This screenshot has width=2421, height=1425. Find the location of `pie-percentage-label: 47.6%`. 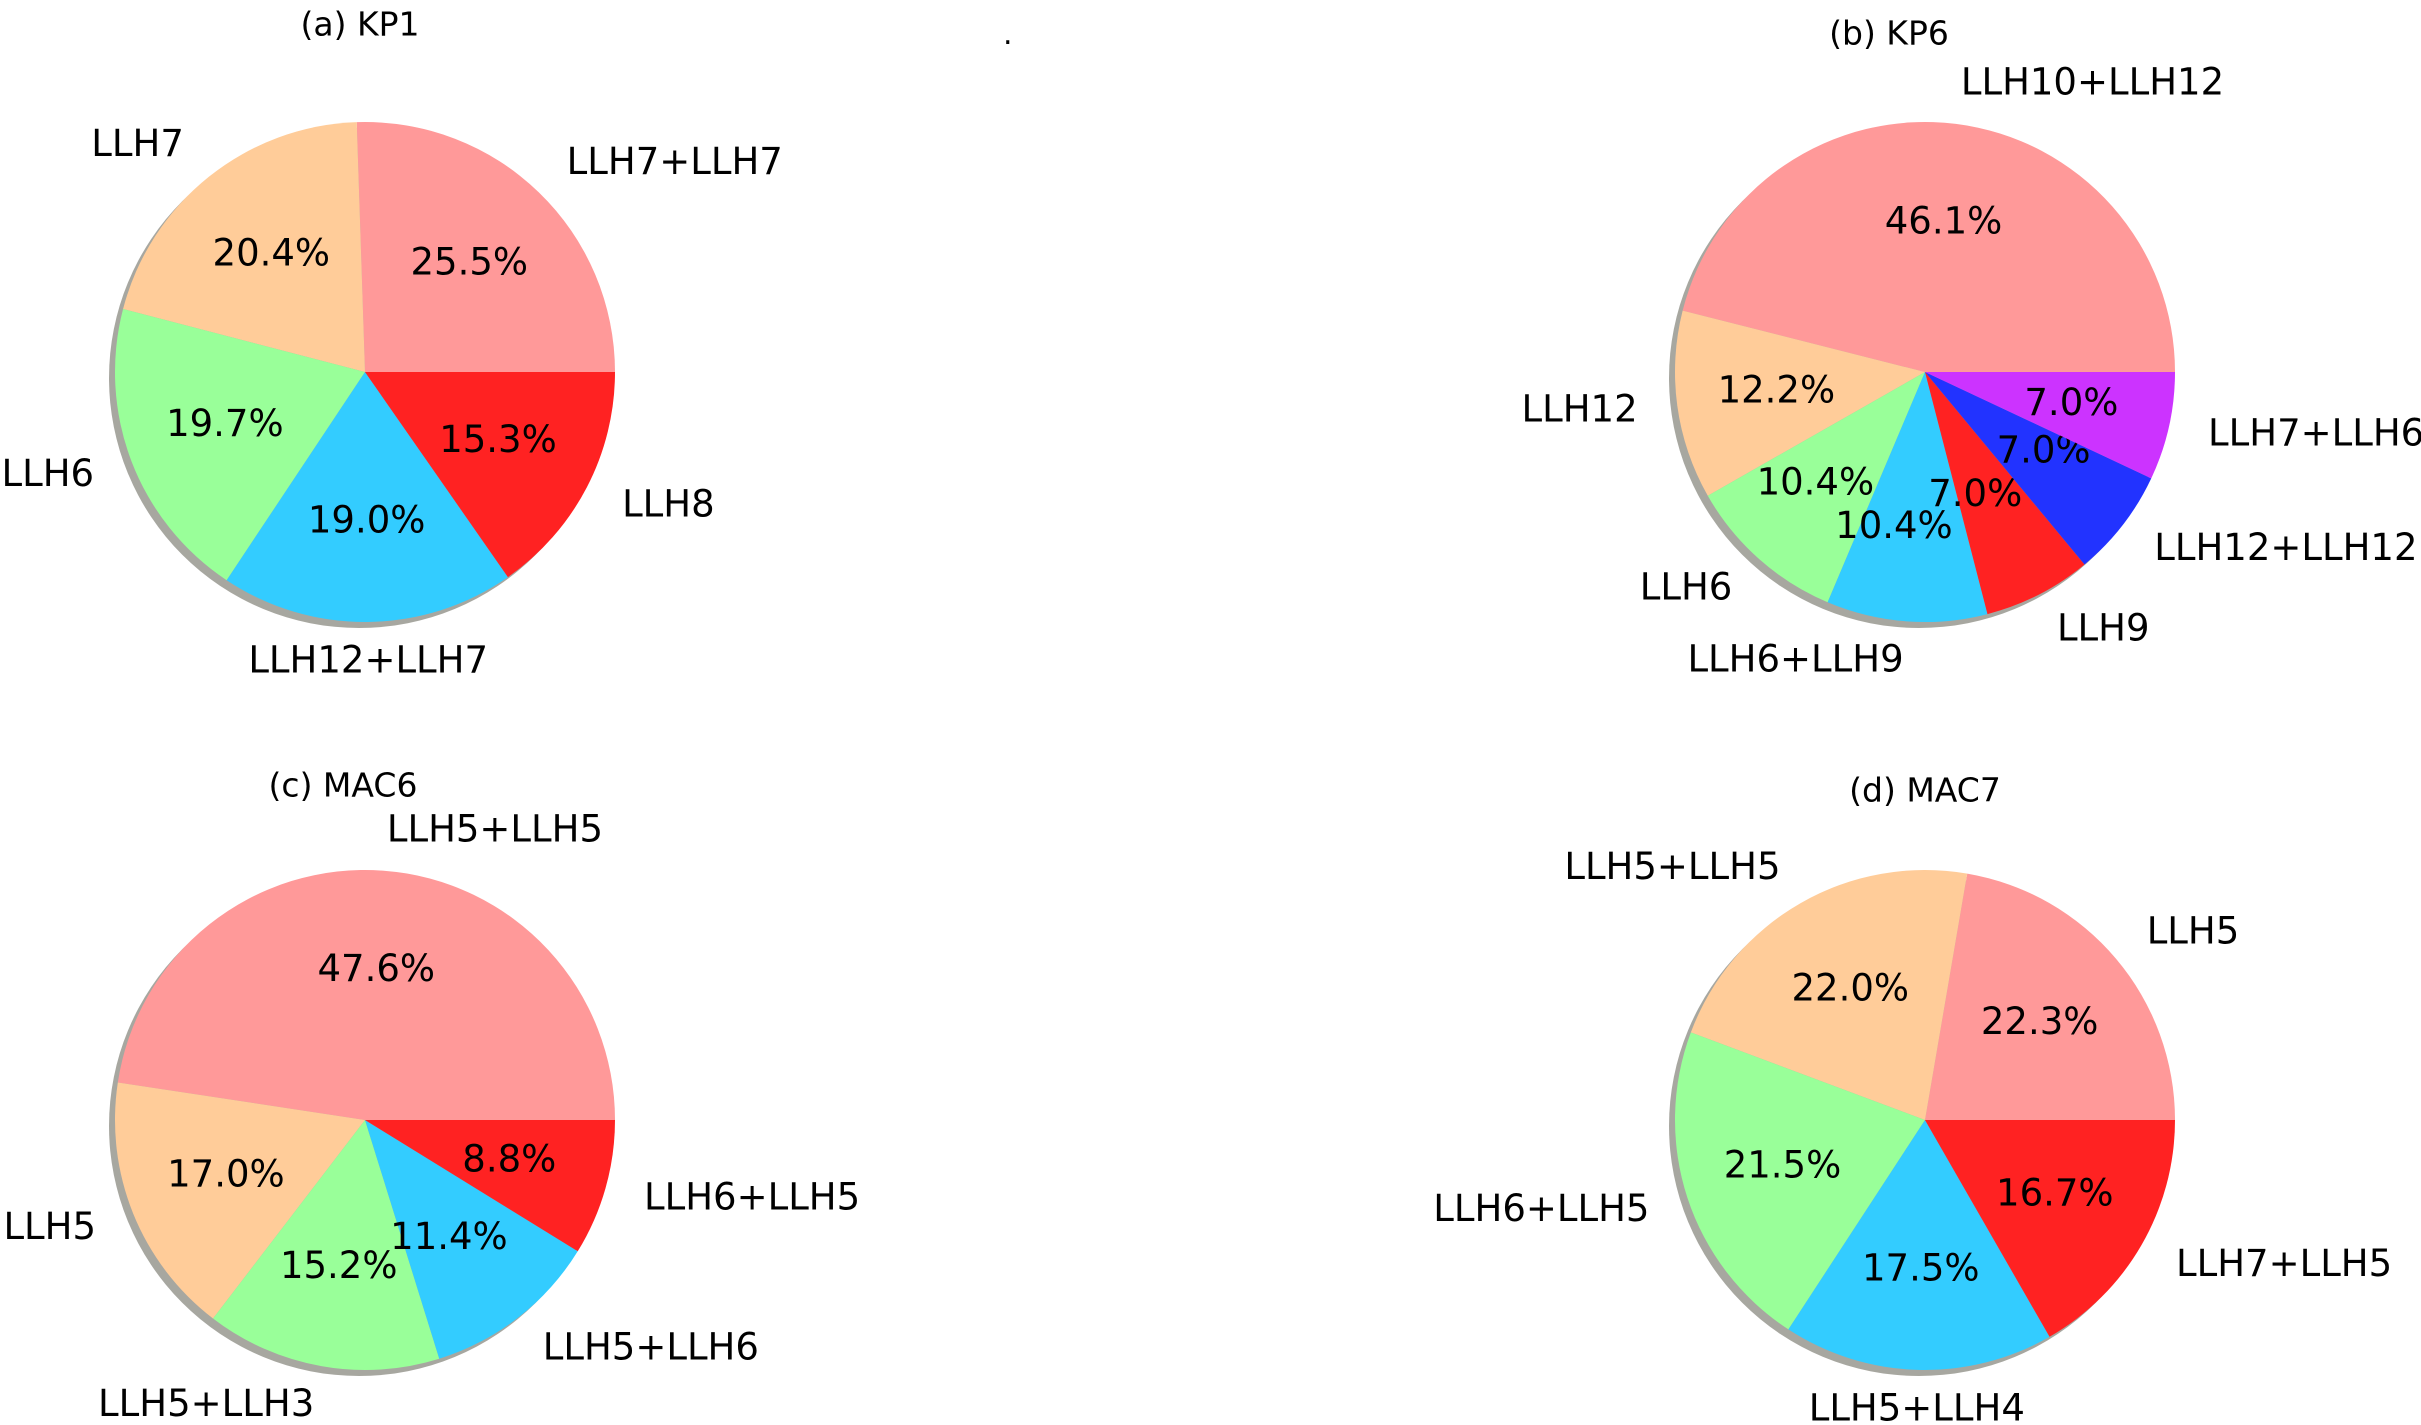

pie-percentage-label: 47.6% is located at coordinates (377, 968).